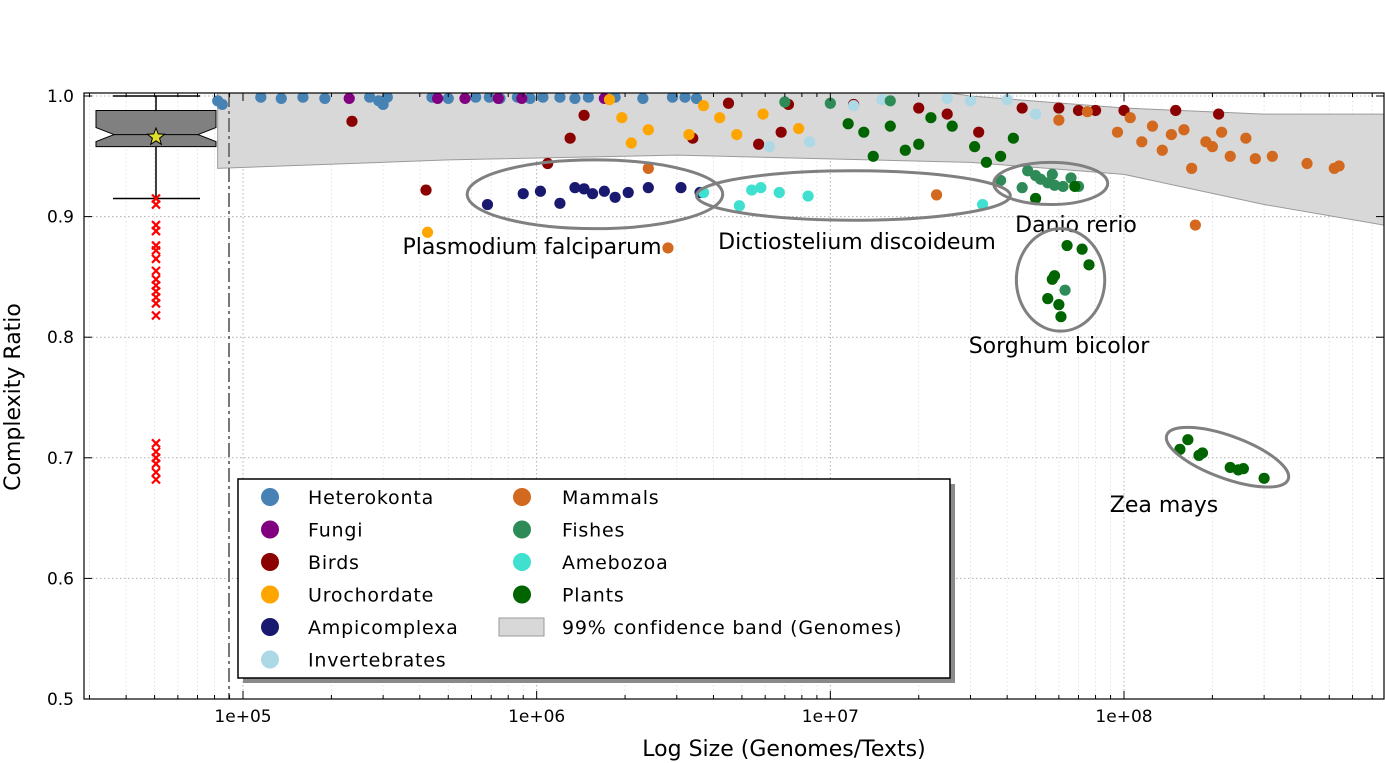  What do you see at coordinates (270, 594) in the screenshot?
I see `legend-marker-urochordate` at bounding box center [270, 594].